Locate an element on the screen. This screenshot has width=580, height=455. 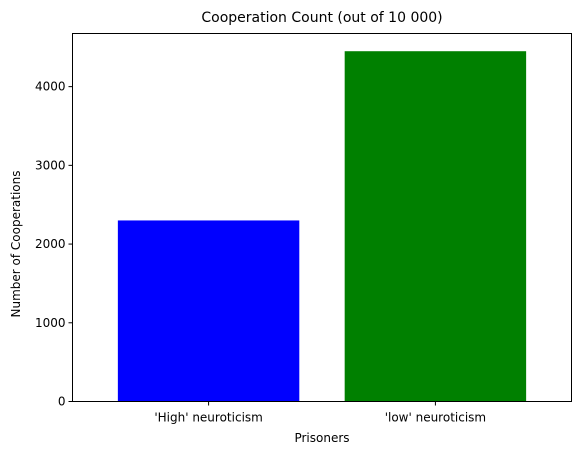
y-axis-label: Number of Cooperations is located at coordinates (16, 244).